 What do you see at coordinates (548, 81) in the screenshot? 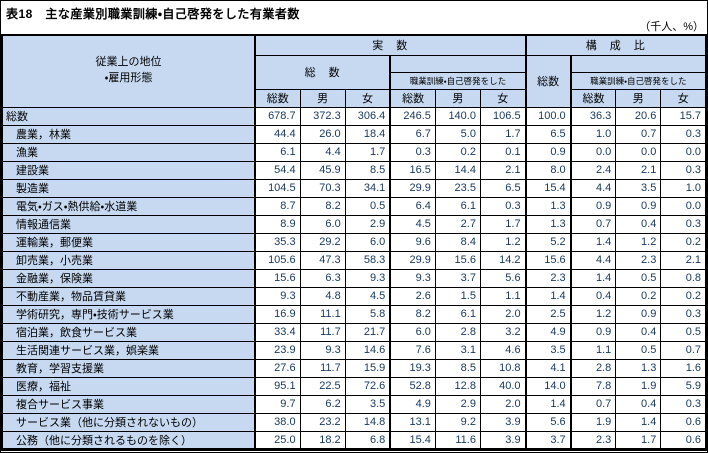
I see `header-comp-total: 総数` at bounding box center [548, 81].